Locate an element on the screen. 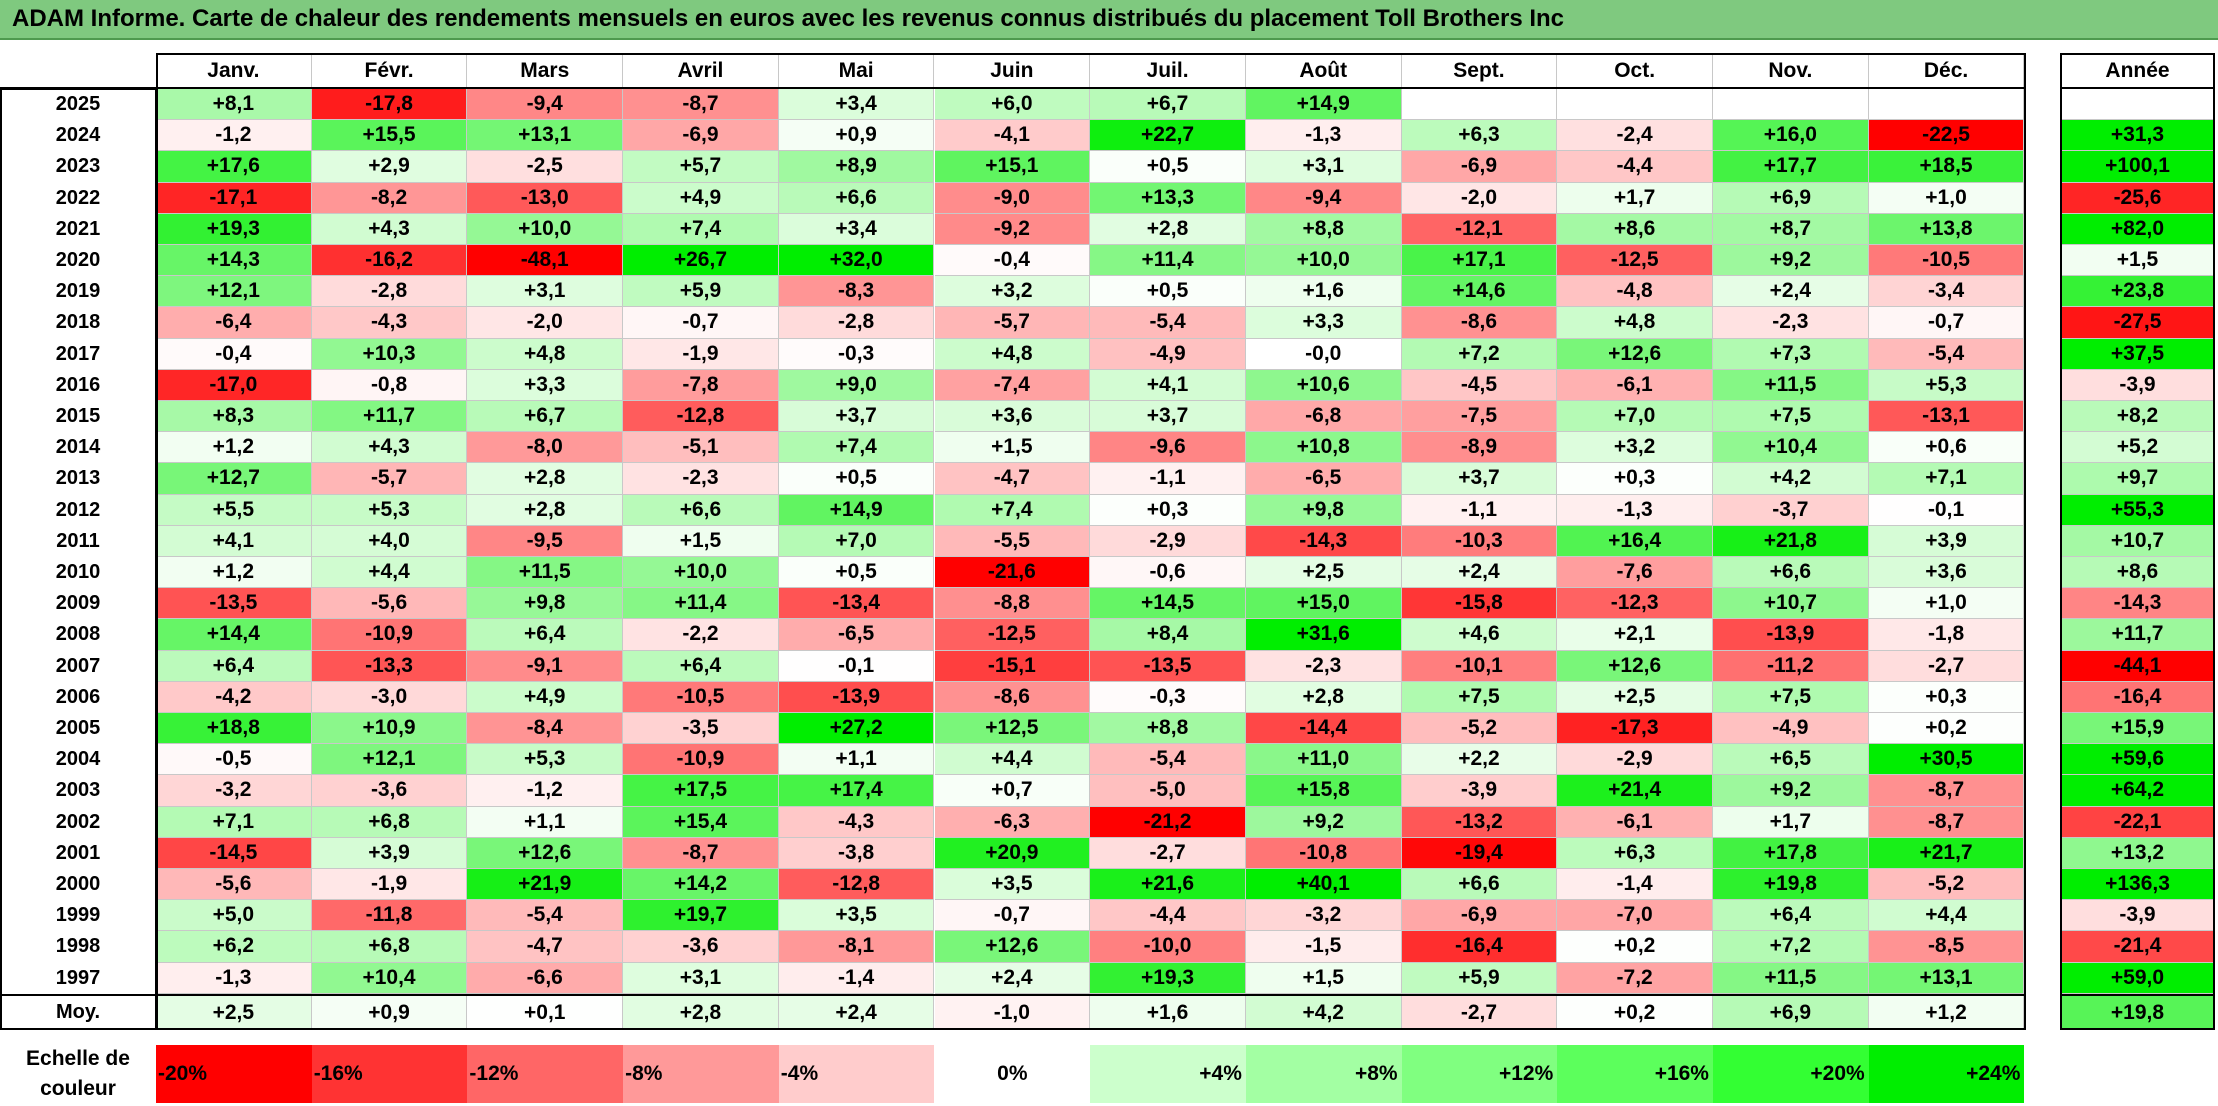 This screenshot has width=2218, height=1106. average-cell: +2,5 is located at coordinates (234, 1012).